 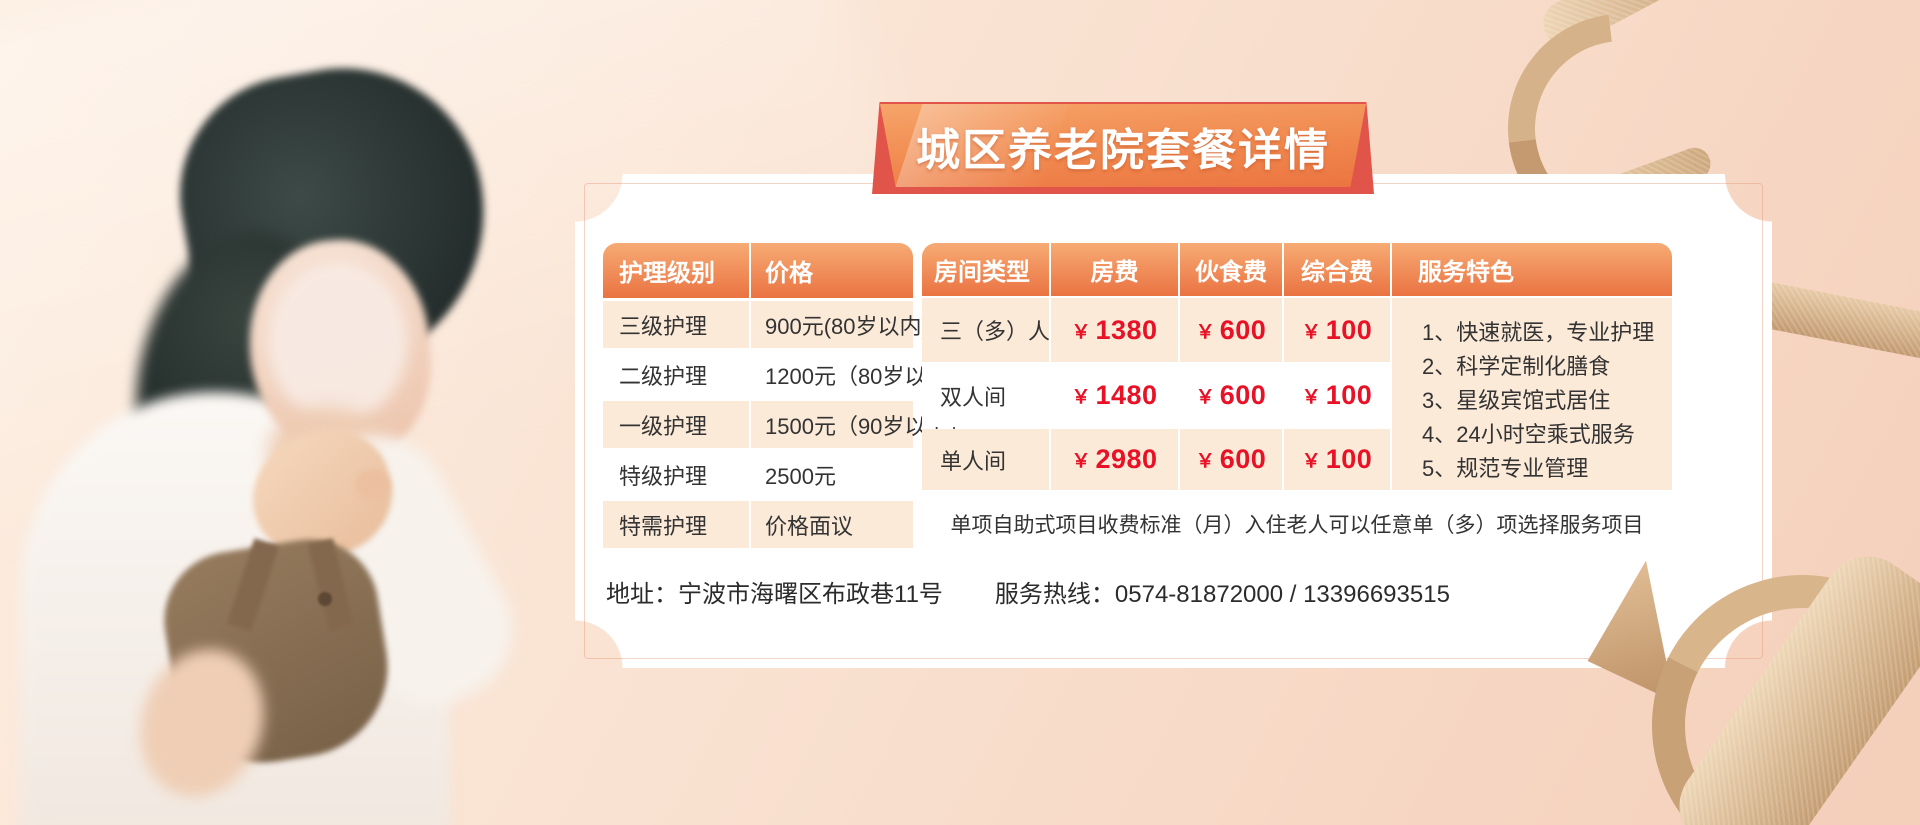 What do you see at coordinates (1337, 269) in the screenshot?
I see `room-table-header-misc-fee: 综合费` at bounding box center [1337, 269].